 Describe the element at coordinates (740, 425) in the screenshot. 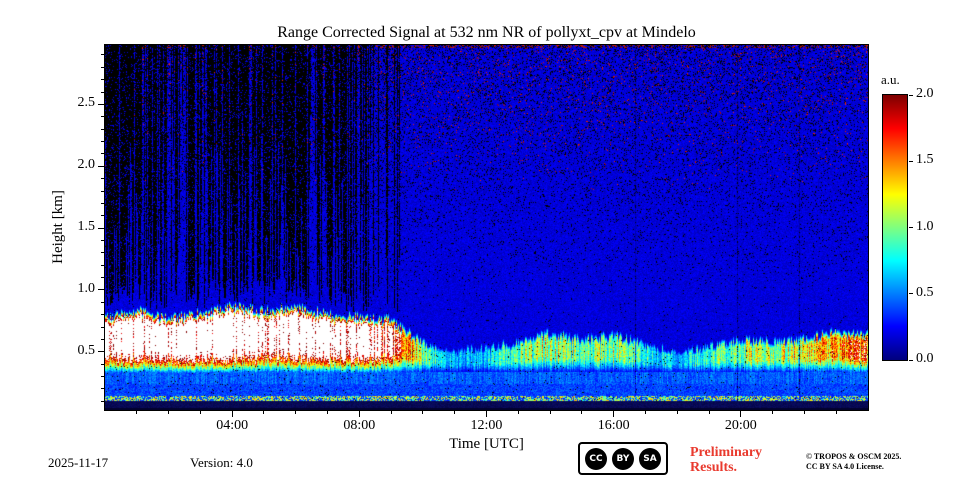

I see `x-tick-label: 20:00` at that location.